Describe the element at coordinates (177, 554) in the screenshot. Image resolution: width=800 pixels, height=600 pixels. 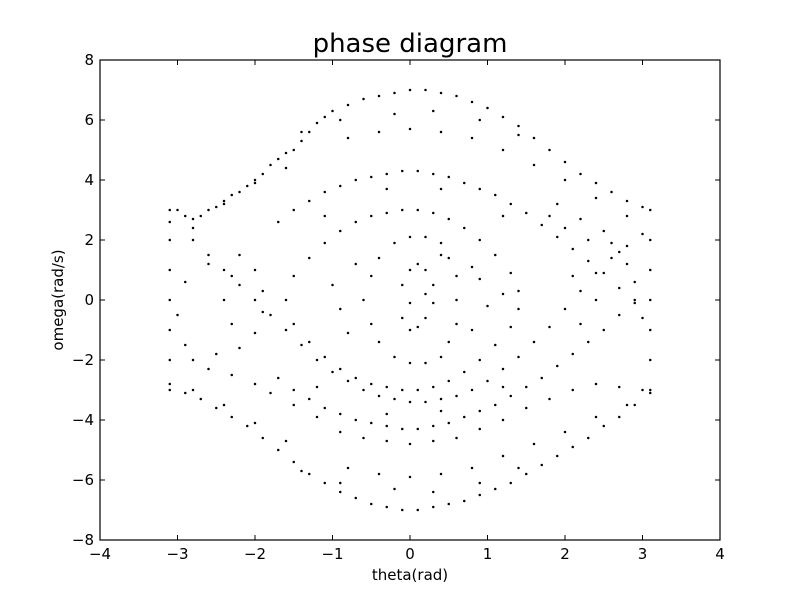
I see `x-tick-label: −3` at that location.